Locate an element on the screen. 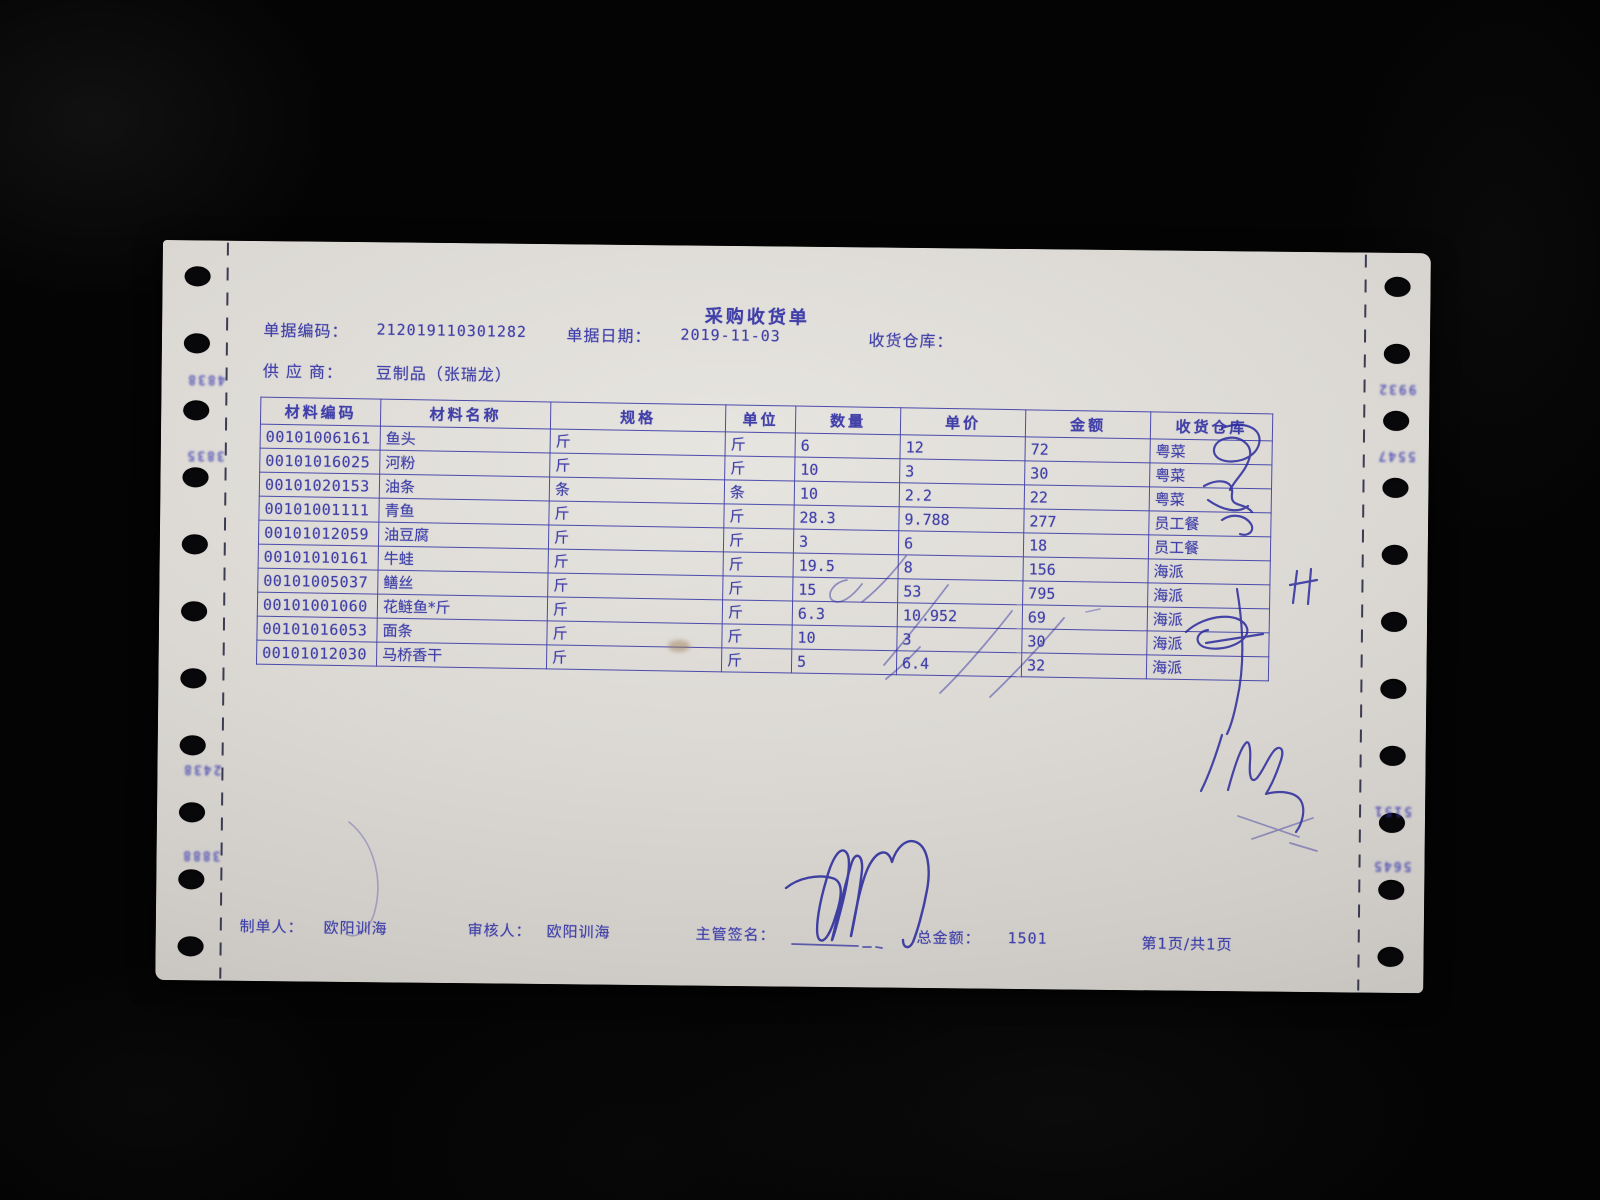 The height and width of the screenshot is (1200, 1600). cell-code: 00101012030 is located at coordinates (316, 653).